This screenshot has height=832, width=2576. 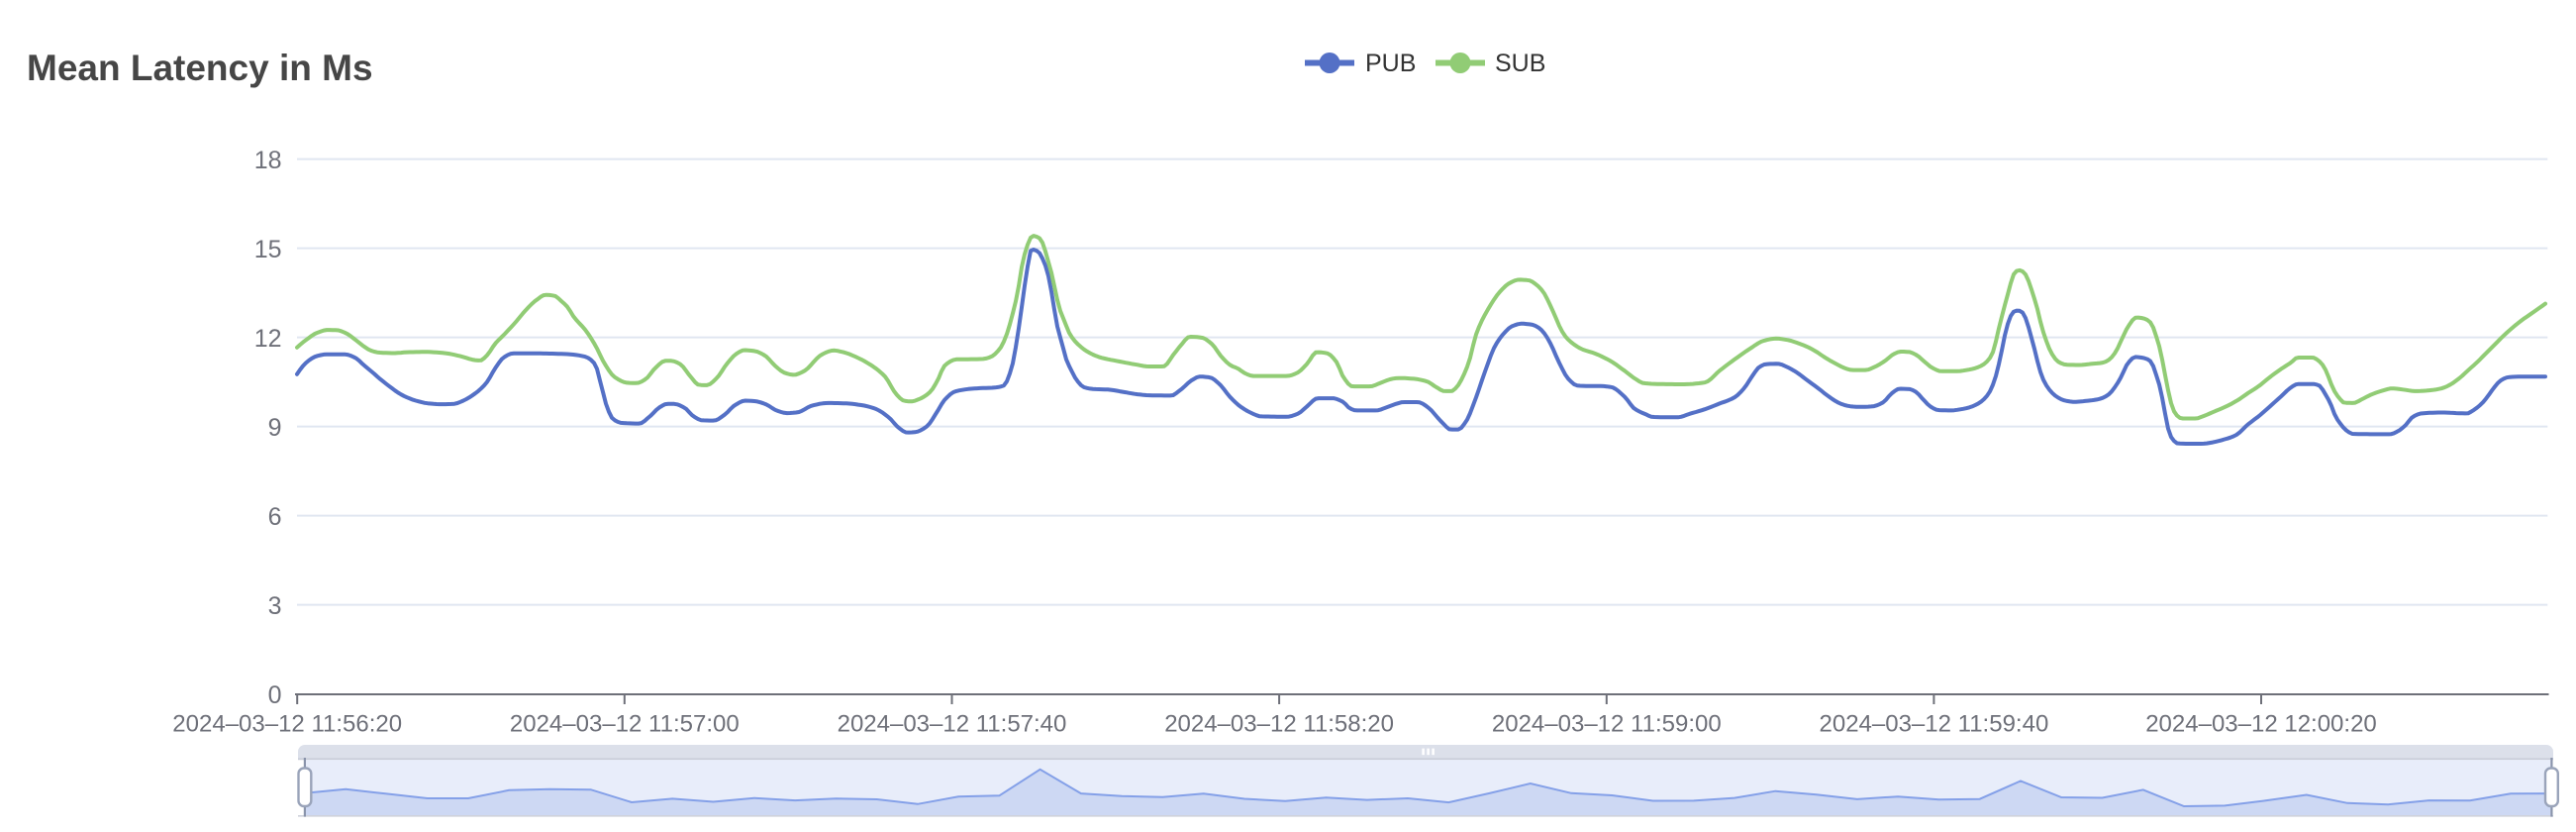 What do you see at coordinates (268, 160) in the screenshot?
I see `svg-text: 18` at bounding box center [268, 160].